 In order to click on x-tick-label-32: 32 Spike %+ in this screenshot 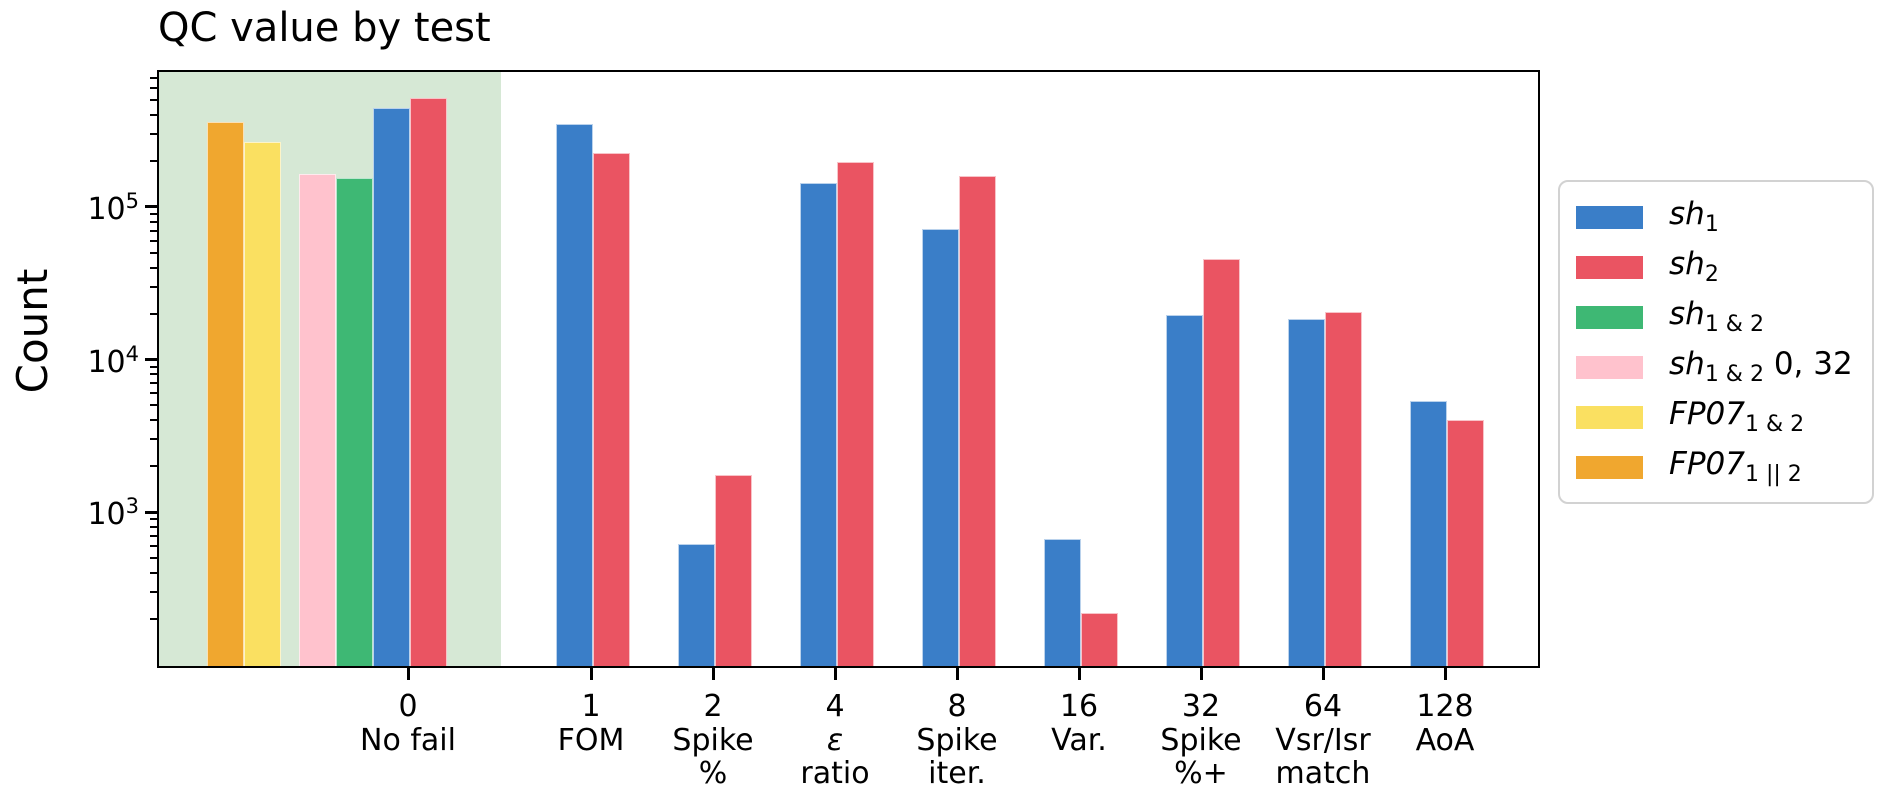, I will do `click(1201, 740)`.